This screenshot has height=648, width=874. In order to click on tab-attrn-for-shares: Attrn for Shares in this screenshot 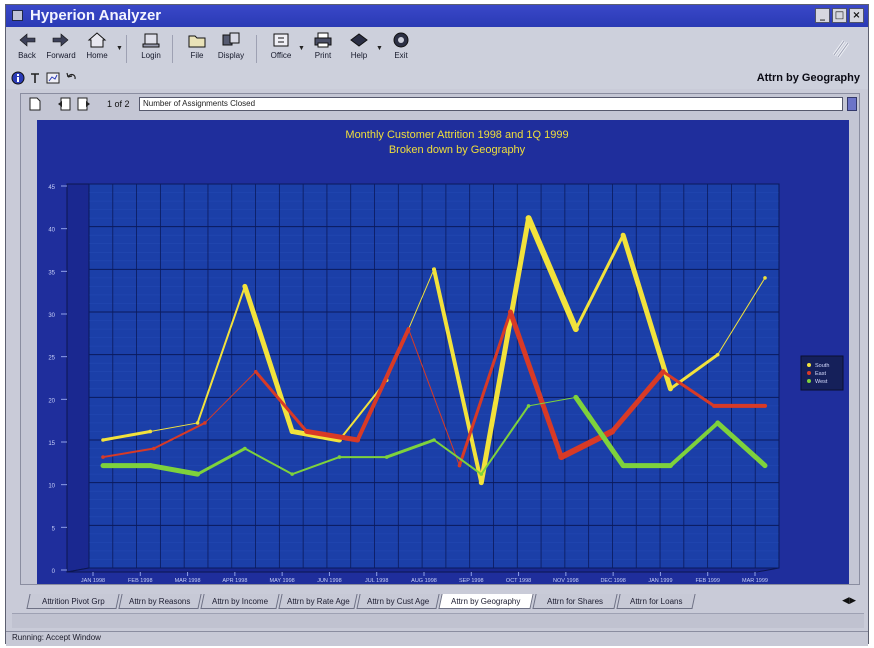, I will do `click(575, 601)`.